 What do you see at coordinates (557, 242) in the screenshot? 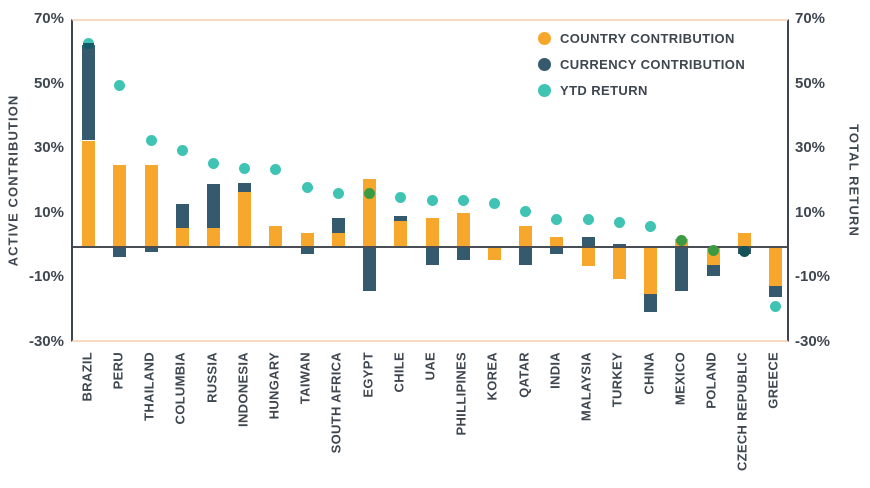
I see `bar-country-india` at bounding box center [557, 242].